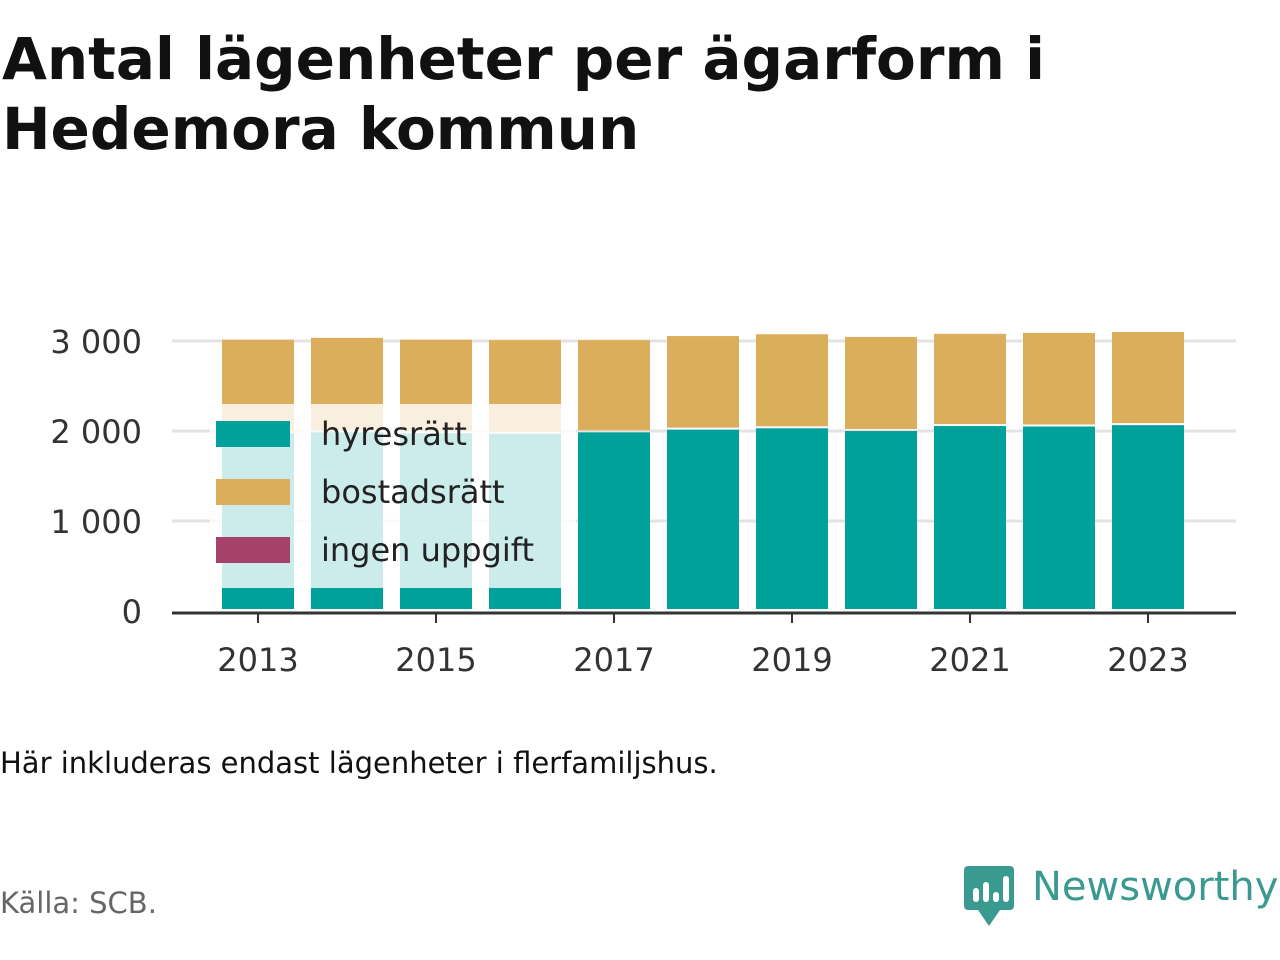 Image resolution: width=1280 pixels, height=960 pixels. What do you see at coordinates (791, 660) in the screenshot?
I see `x-tick-label: 2019` at bounding box center [791, 660].